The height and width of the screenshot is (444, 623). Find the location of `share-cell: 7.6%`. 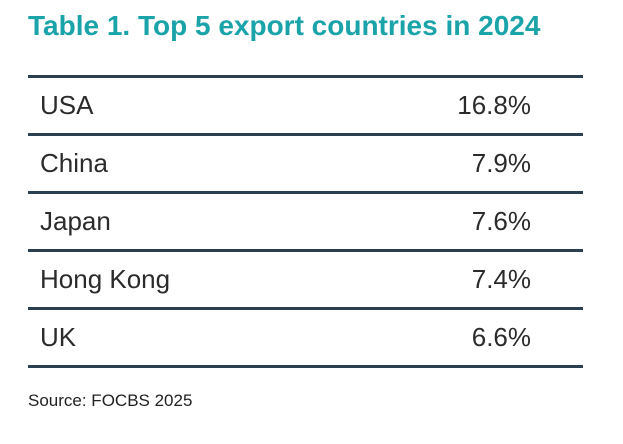

share-cell: 7.6% is located at coordinates (501, 221).